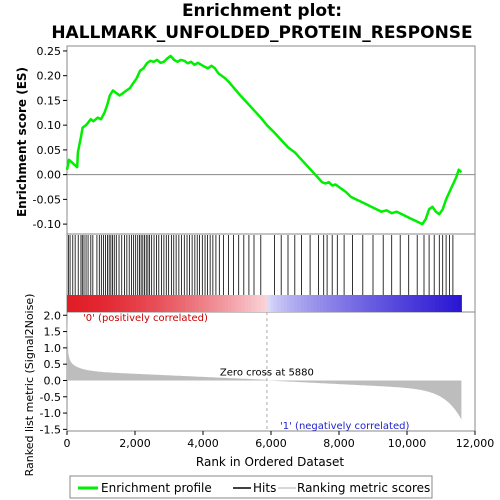 The height and width of the screenshot is (500, 500). I want to click on rank-color-bar, so click(264, 303).